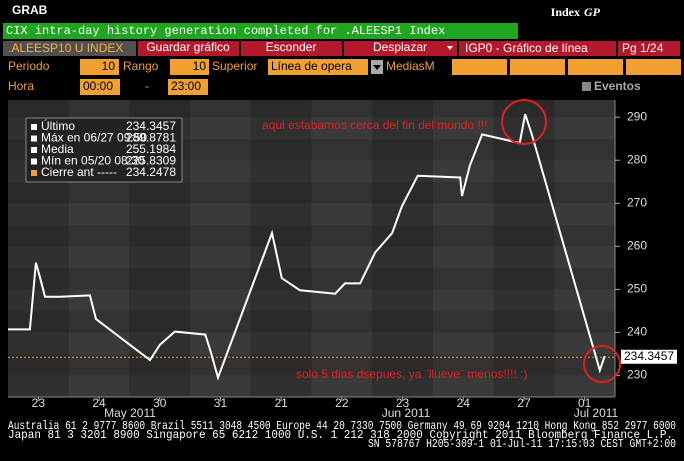 This screenshot has height=461, width=684. I want to click on y-tick-label: 240, so click(637, 332).